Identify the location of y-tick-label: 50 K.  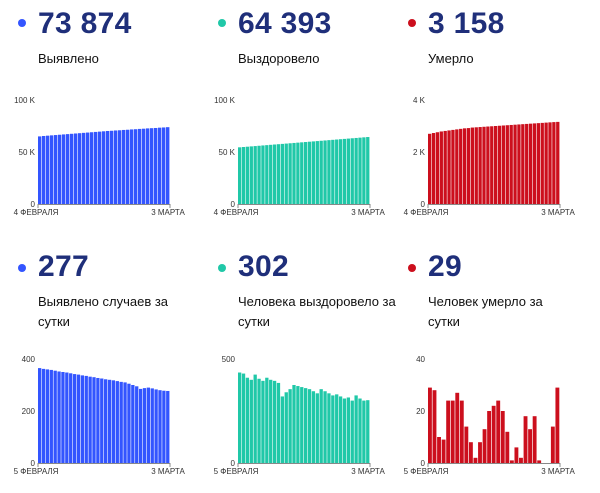
(27, 152).